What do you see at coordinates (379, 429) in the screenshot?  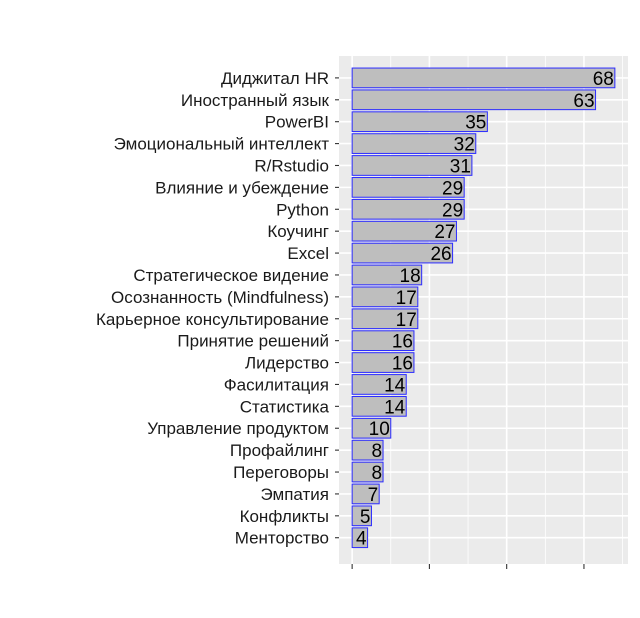 I see `data-label: 10` at bounding box center [379, 429].